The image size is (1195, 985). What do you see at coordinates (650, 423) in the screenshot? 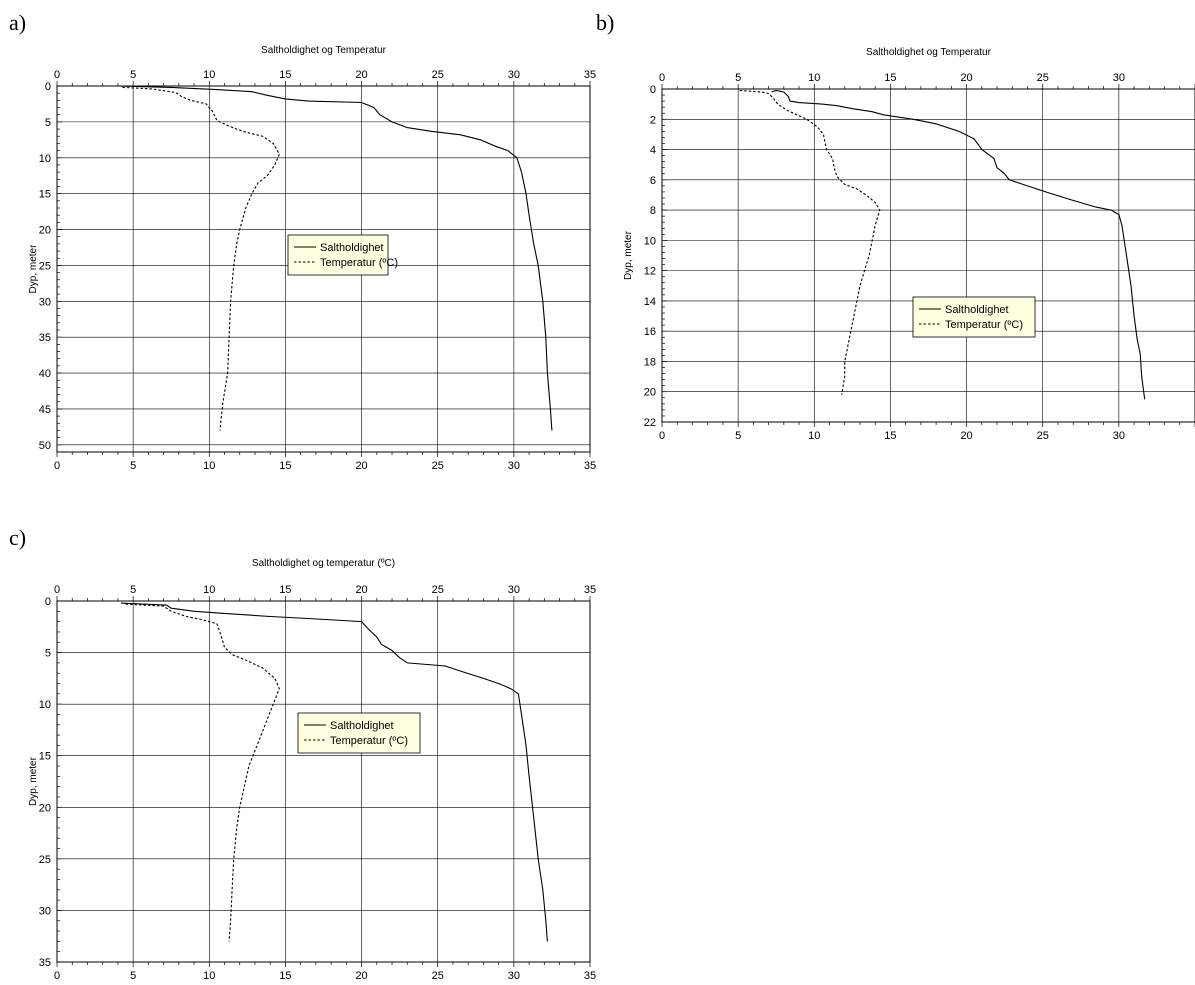
I see `y-tick-label: 22` at bounding box center [650, 423].